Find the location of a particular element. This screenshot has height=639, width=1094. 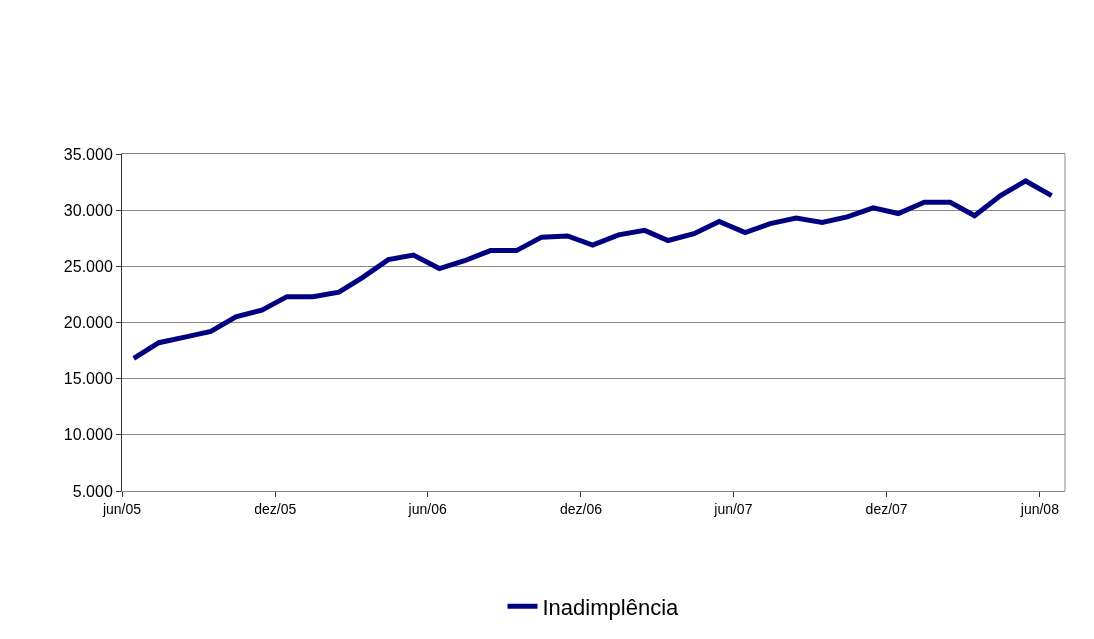

x-tick-label: jun/06 is located at coordinates (427, 508).